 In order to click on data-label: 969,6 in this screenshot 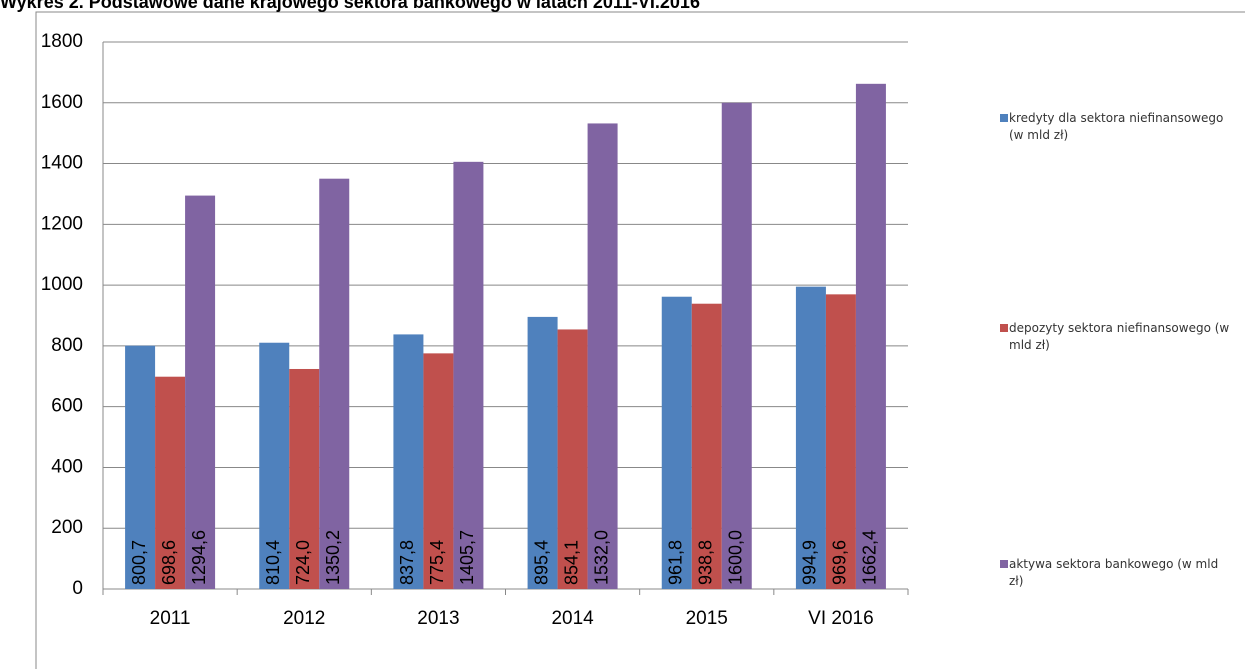, I will do `click(840, 562)`.